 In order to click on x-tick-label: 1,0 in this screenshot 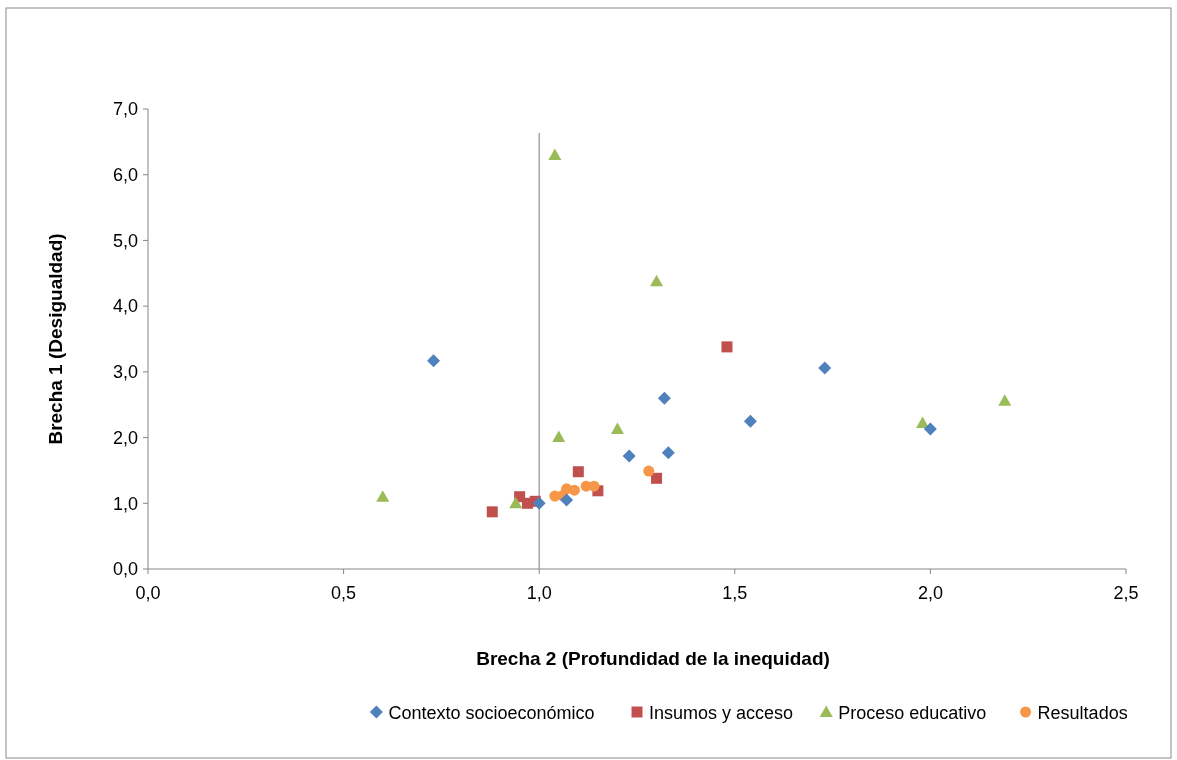, I will do `click(539, 593)`.